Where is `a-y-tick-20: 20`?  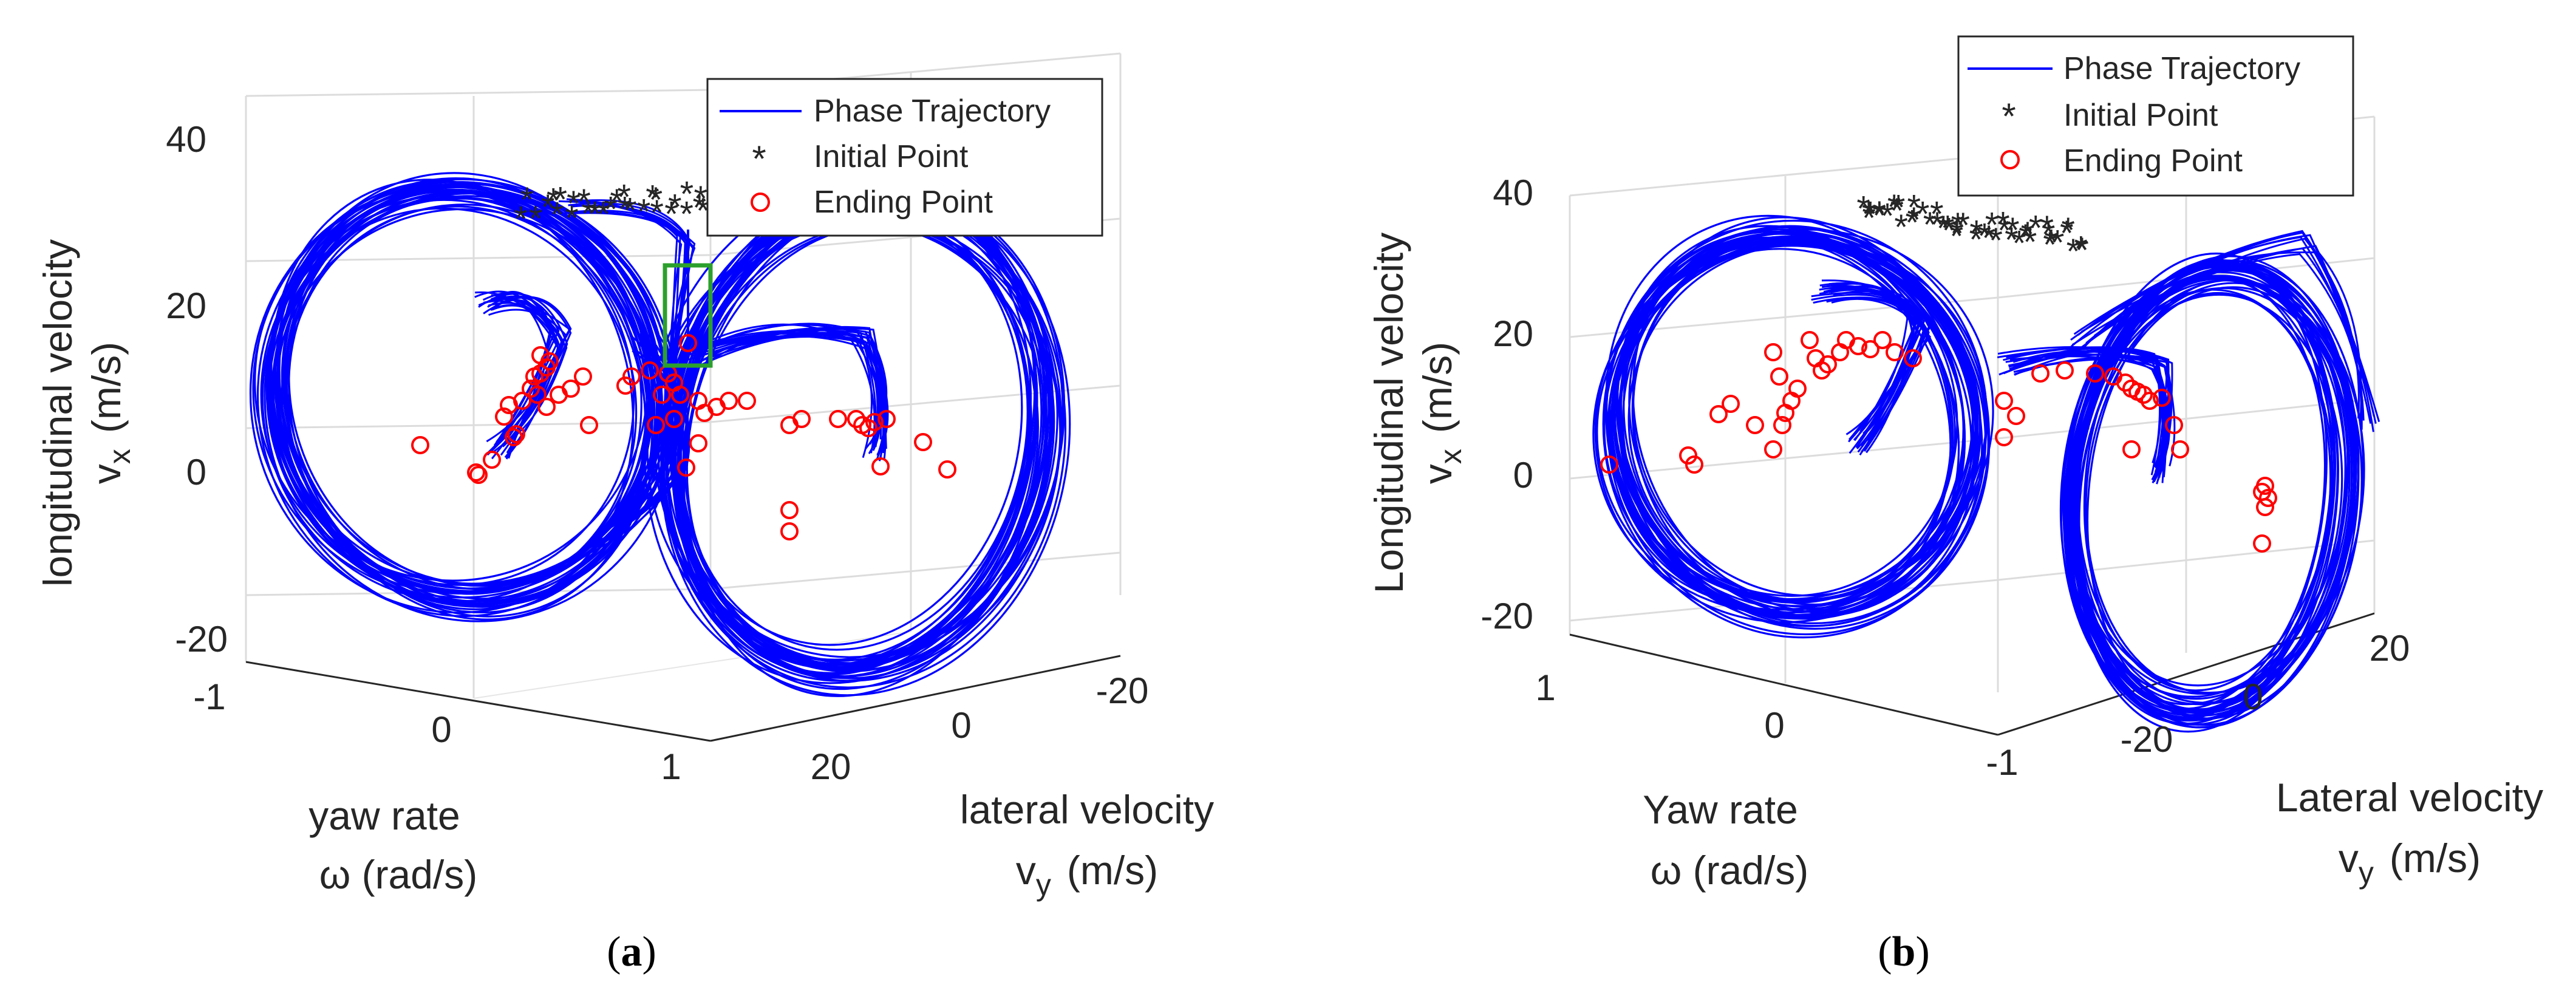 a-y-tick-20: 20 is located at coordinates (831, 766).